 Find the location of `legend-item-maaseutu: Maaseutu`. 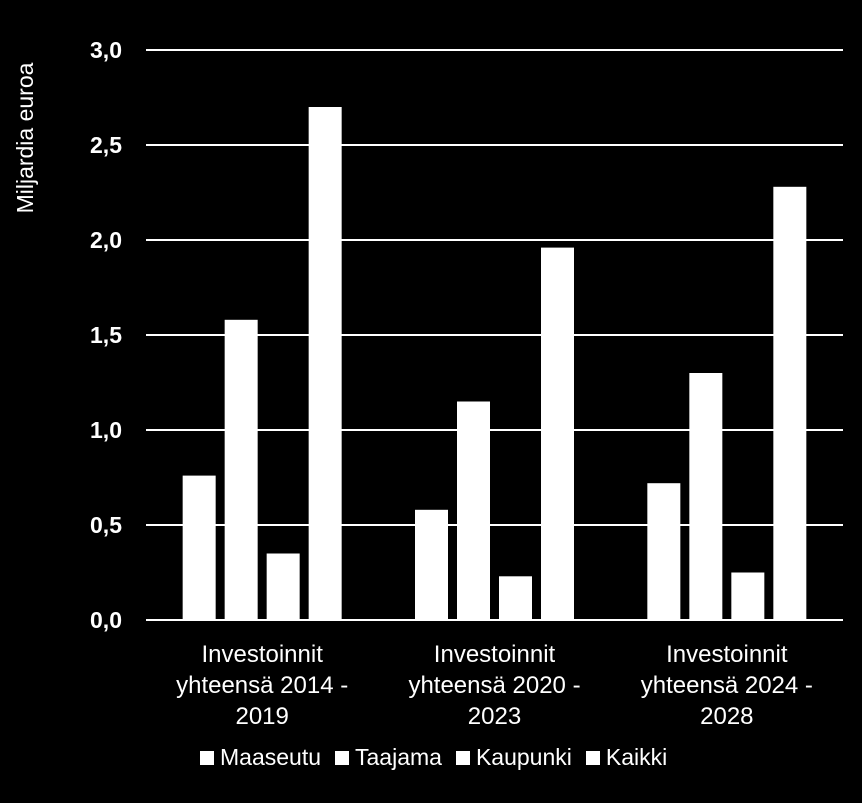

legend-item-maaseutu: Maaseutu is located at coordinates (260, 757).